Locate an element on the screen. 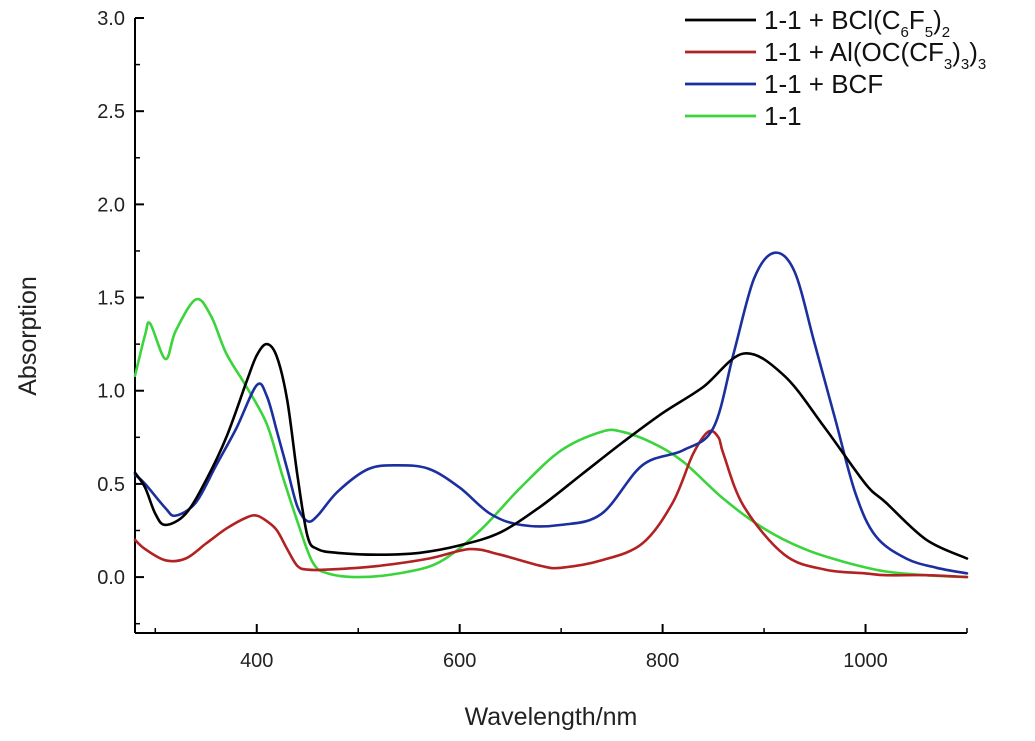 The image size is (1035, 741). x-tick-label: 600 is located at coordinates (459, 661).